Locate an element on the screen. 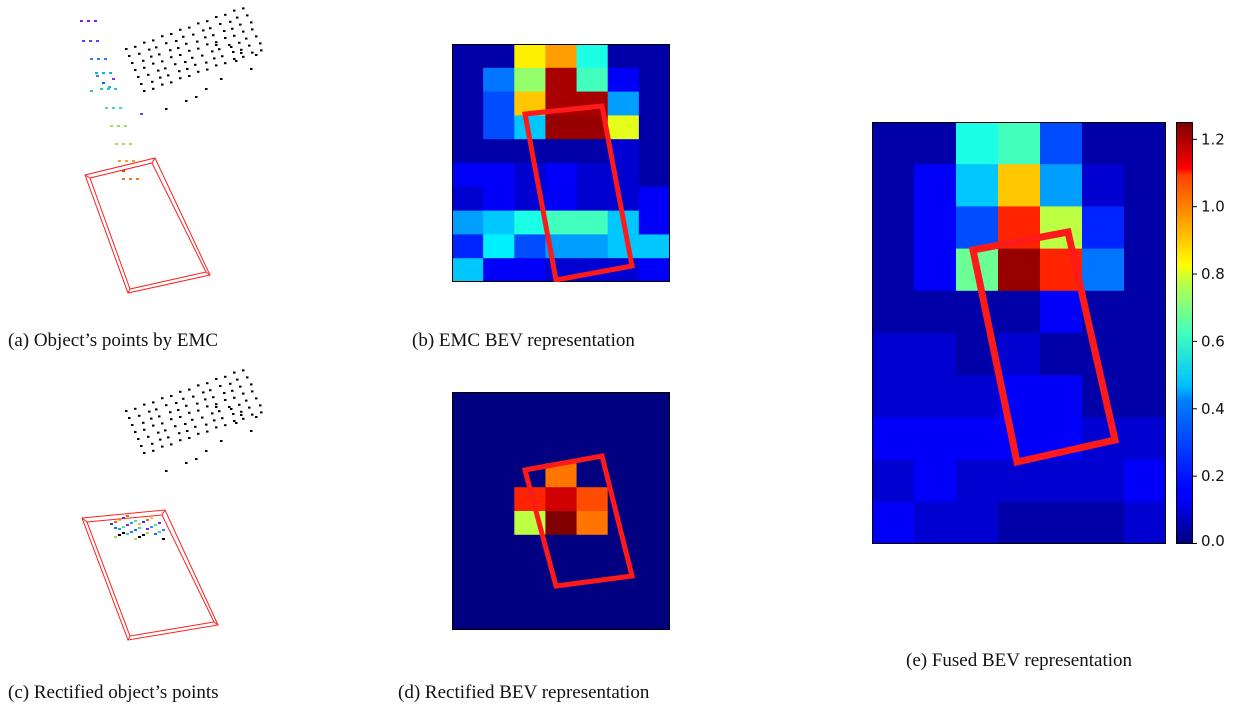 This screenshot has width=1248, height=704. point-cloud-emc is located at coordinates (171, 150).